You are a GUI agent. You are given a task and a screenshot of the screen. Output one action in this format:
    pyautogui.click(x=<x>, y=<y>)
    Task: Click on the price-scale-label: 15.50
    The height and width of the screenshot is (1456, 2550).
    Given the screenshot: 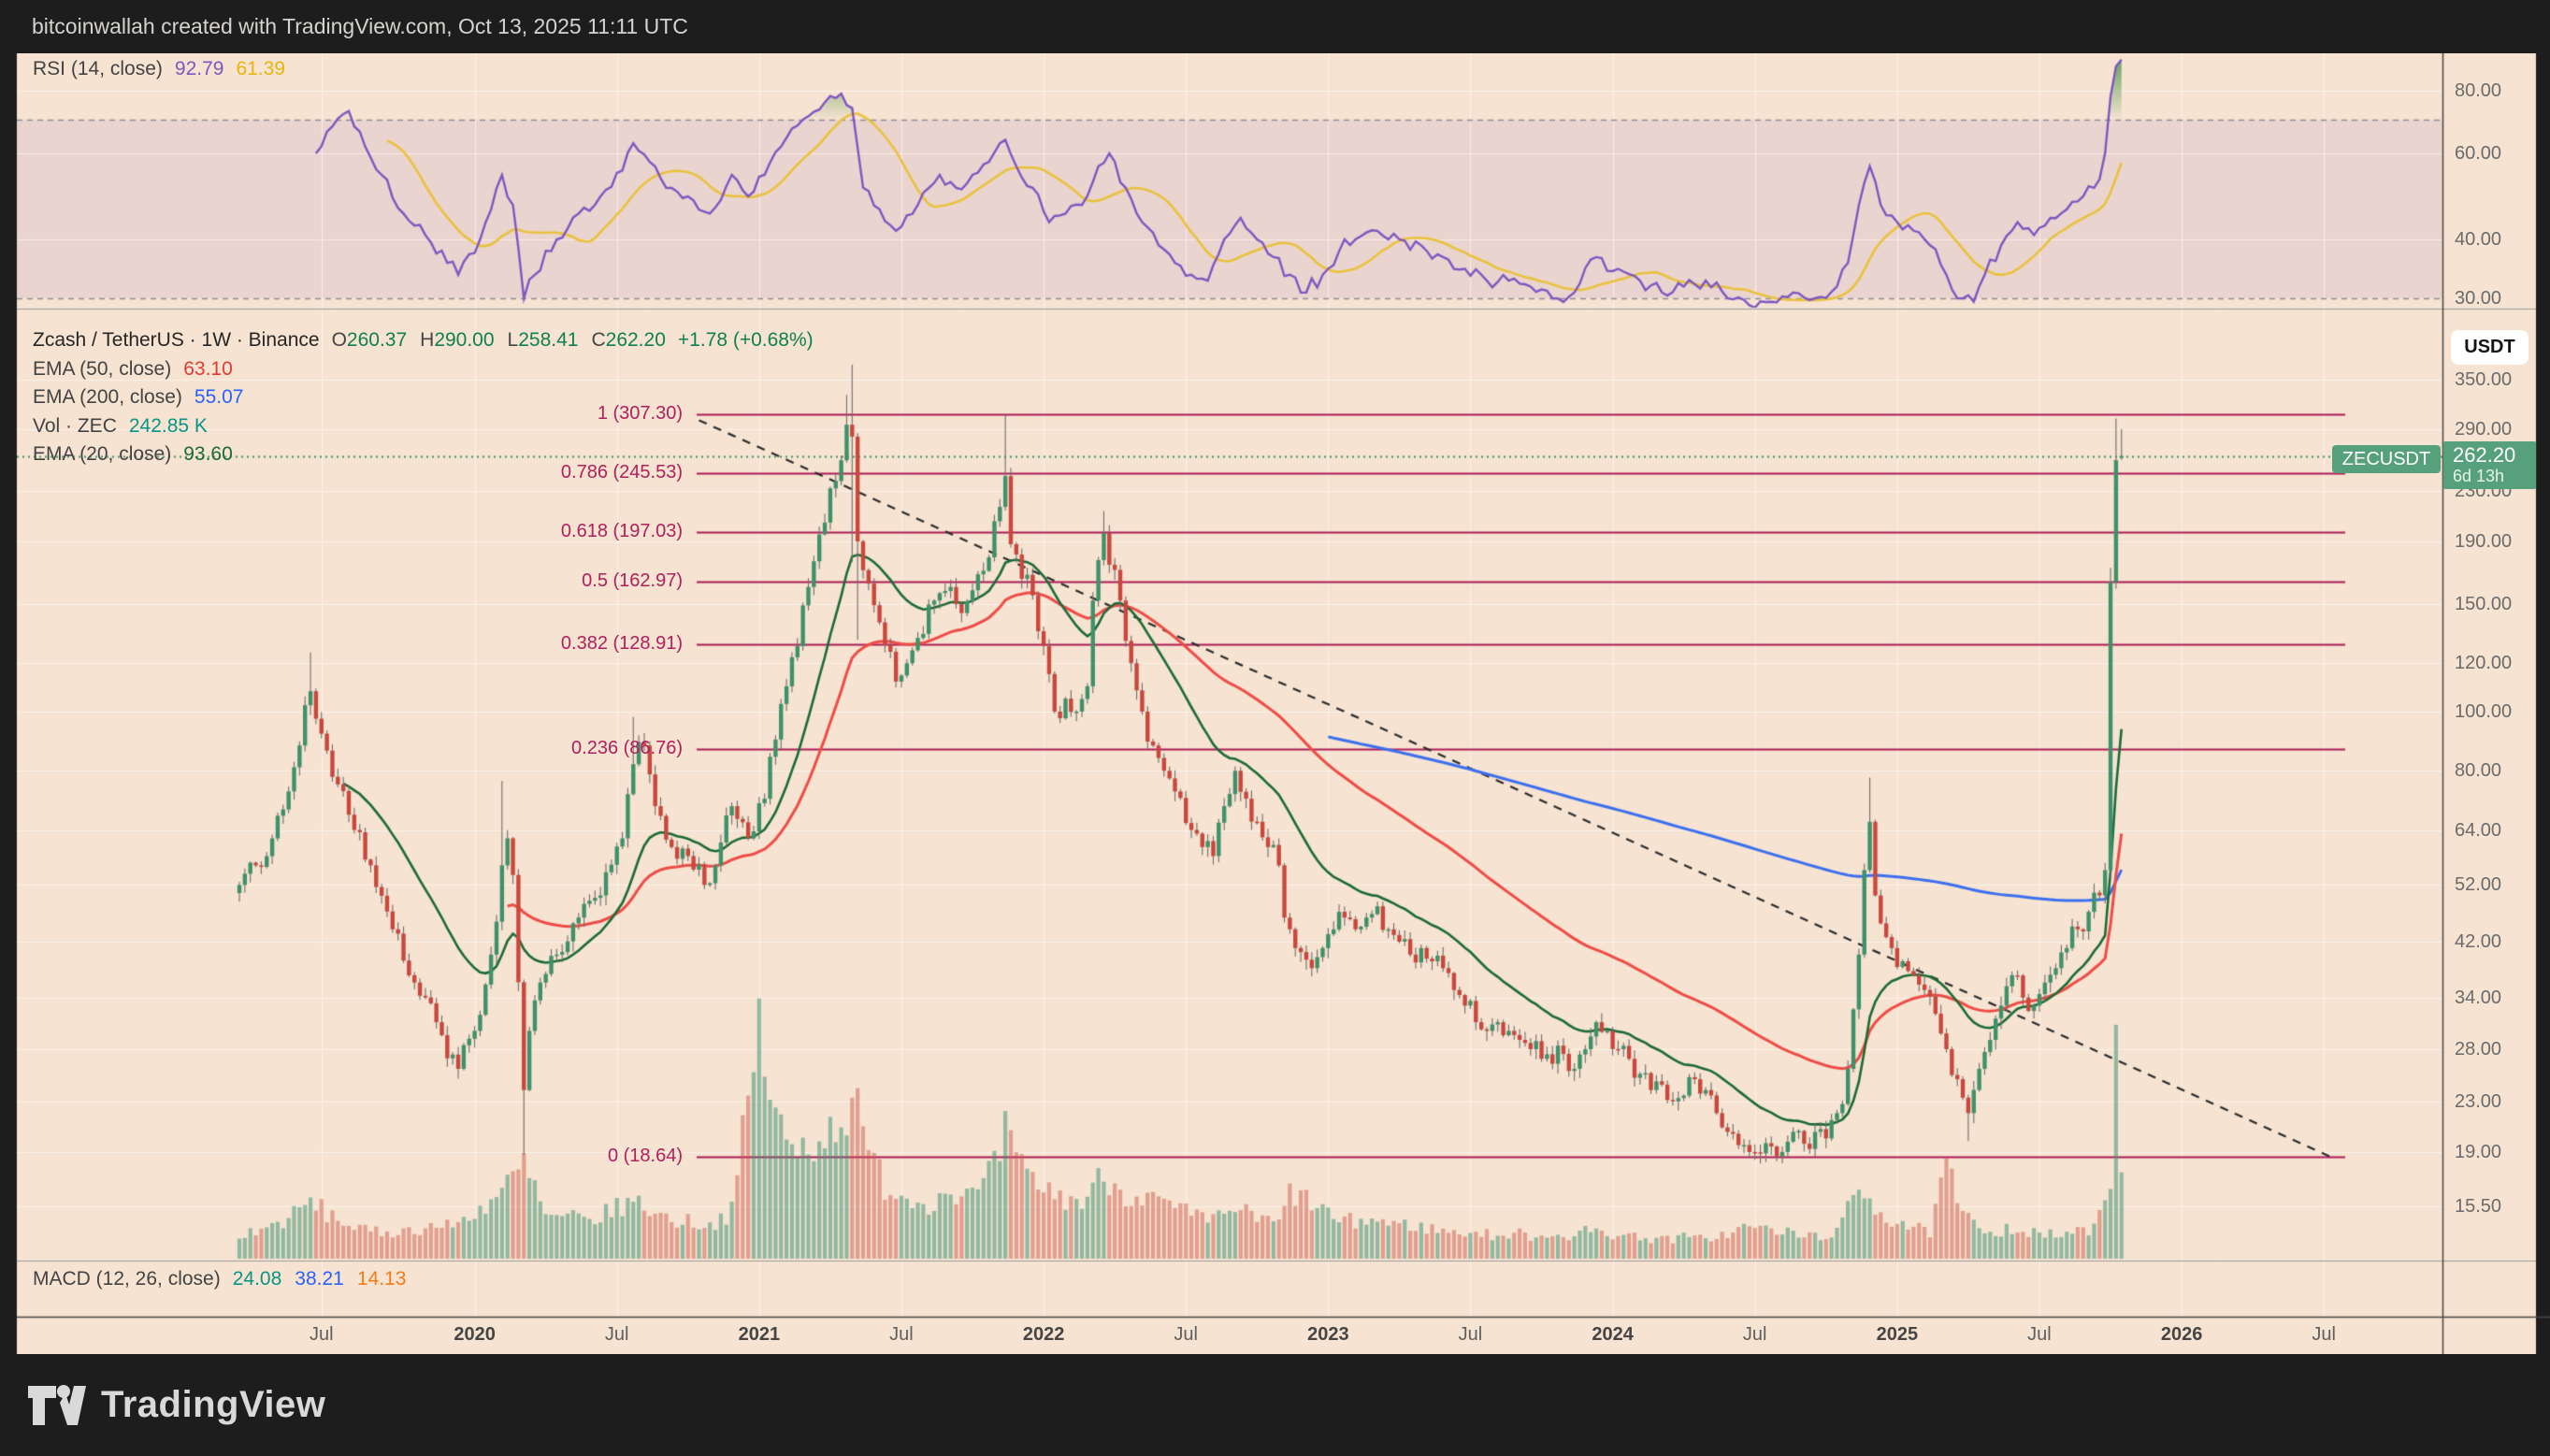 What is the action you would take?
    pyautogui.click(x=2478, y=1206)
    